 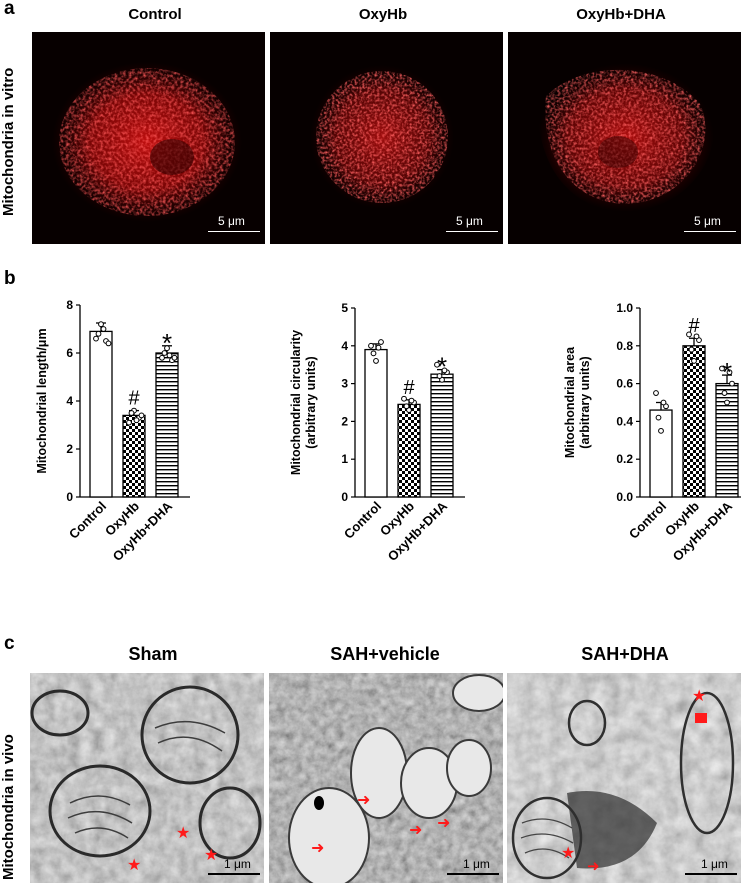 I want to click on panel-a-title-control: Control, so click(x=155, y=14).